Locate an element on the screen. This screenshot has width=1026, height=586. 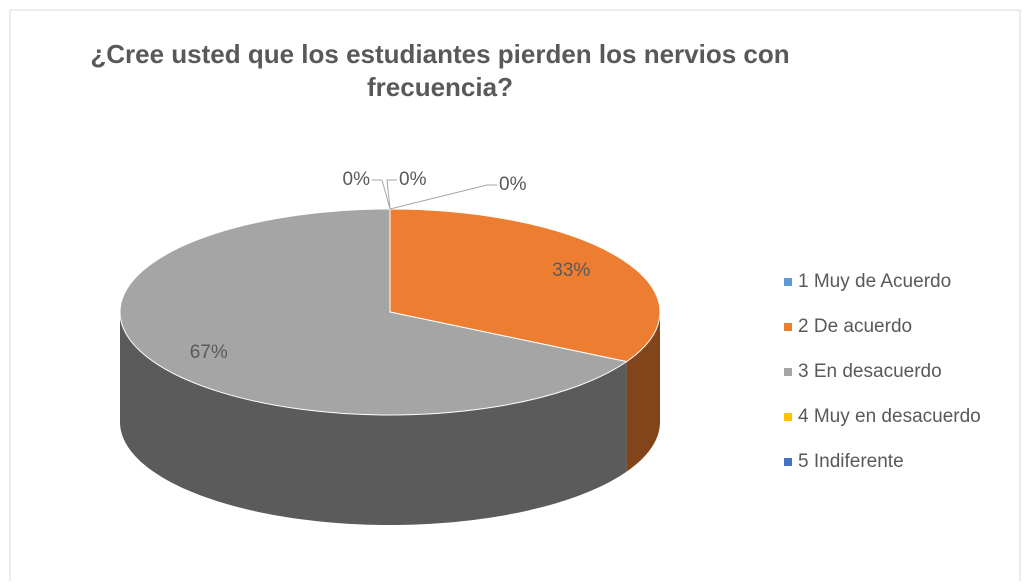
legend-label: 5 Indiferente is located at coordinates (851, 461).